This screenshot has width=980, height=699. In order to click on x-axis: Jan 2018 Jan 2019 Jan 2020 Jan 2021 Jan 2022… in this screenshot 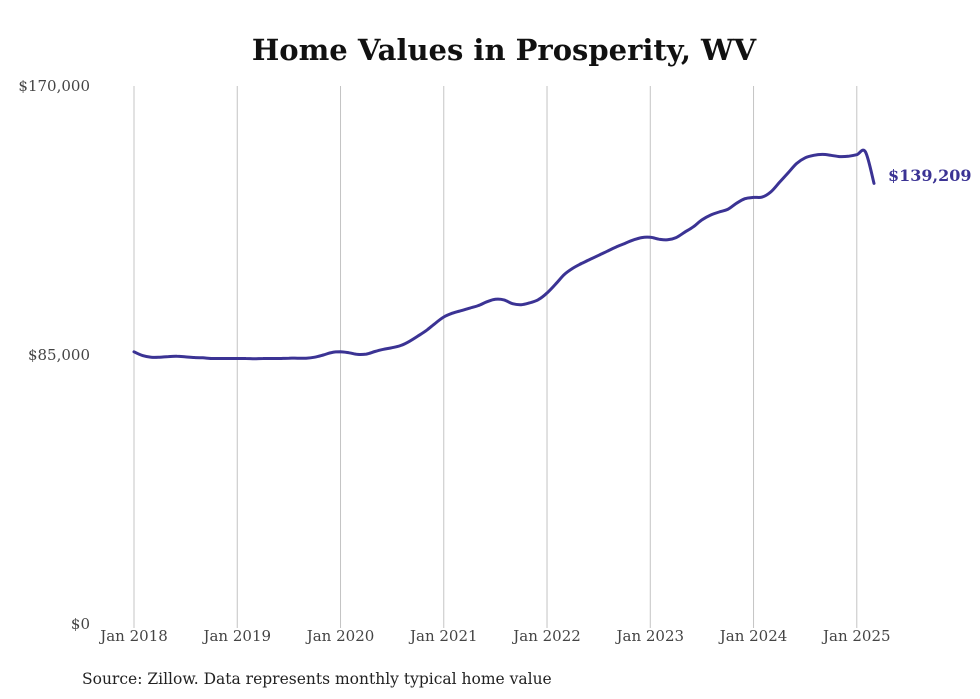, I will do `click(494, 636)`.